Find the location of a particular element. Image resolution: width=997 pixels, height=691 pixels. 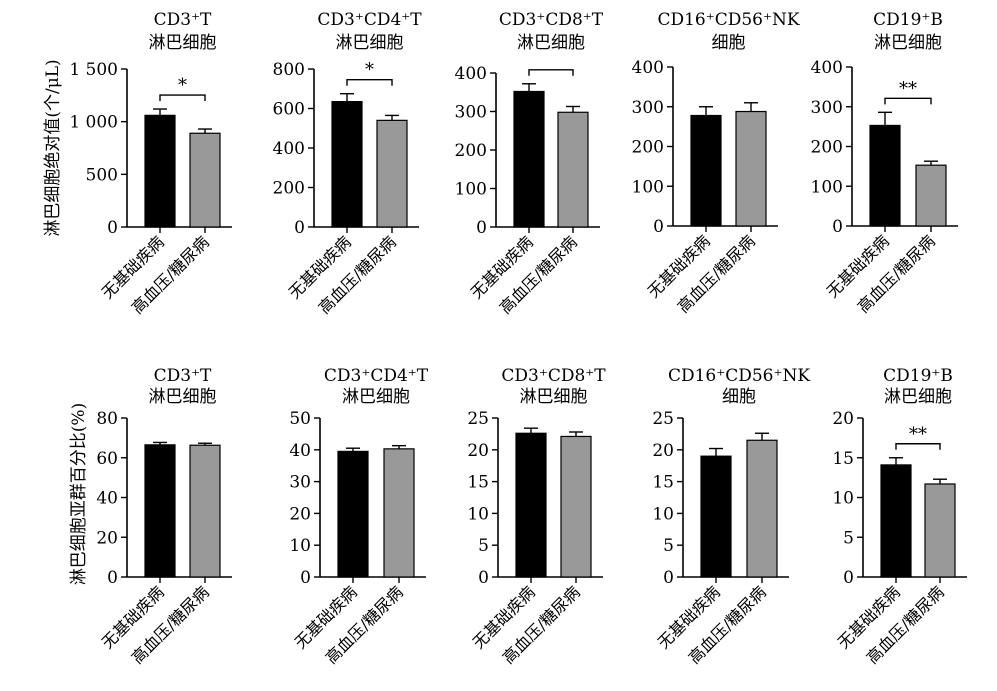

y-tick-label: 80 is located at coordinates (107, 419).